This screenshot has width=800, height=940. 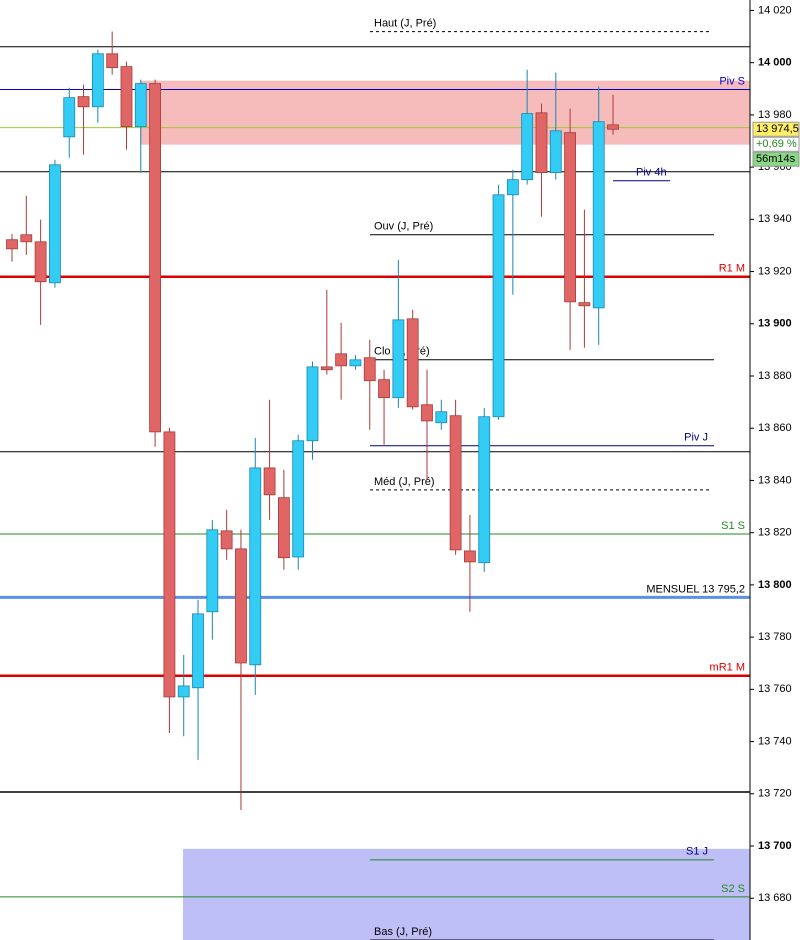 I want to click on y-tick-label: 13 700, so click(x=775, y=846).